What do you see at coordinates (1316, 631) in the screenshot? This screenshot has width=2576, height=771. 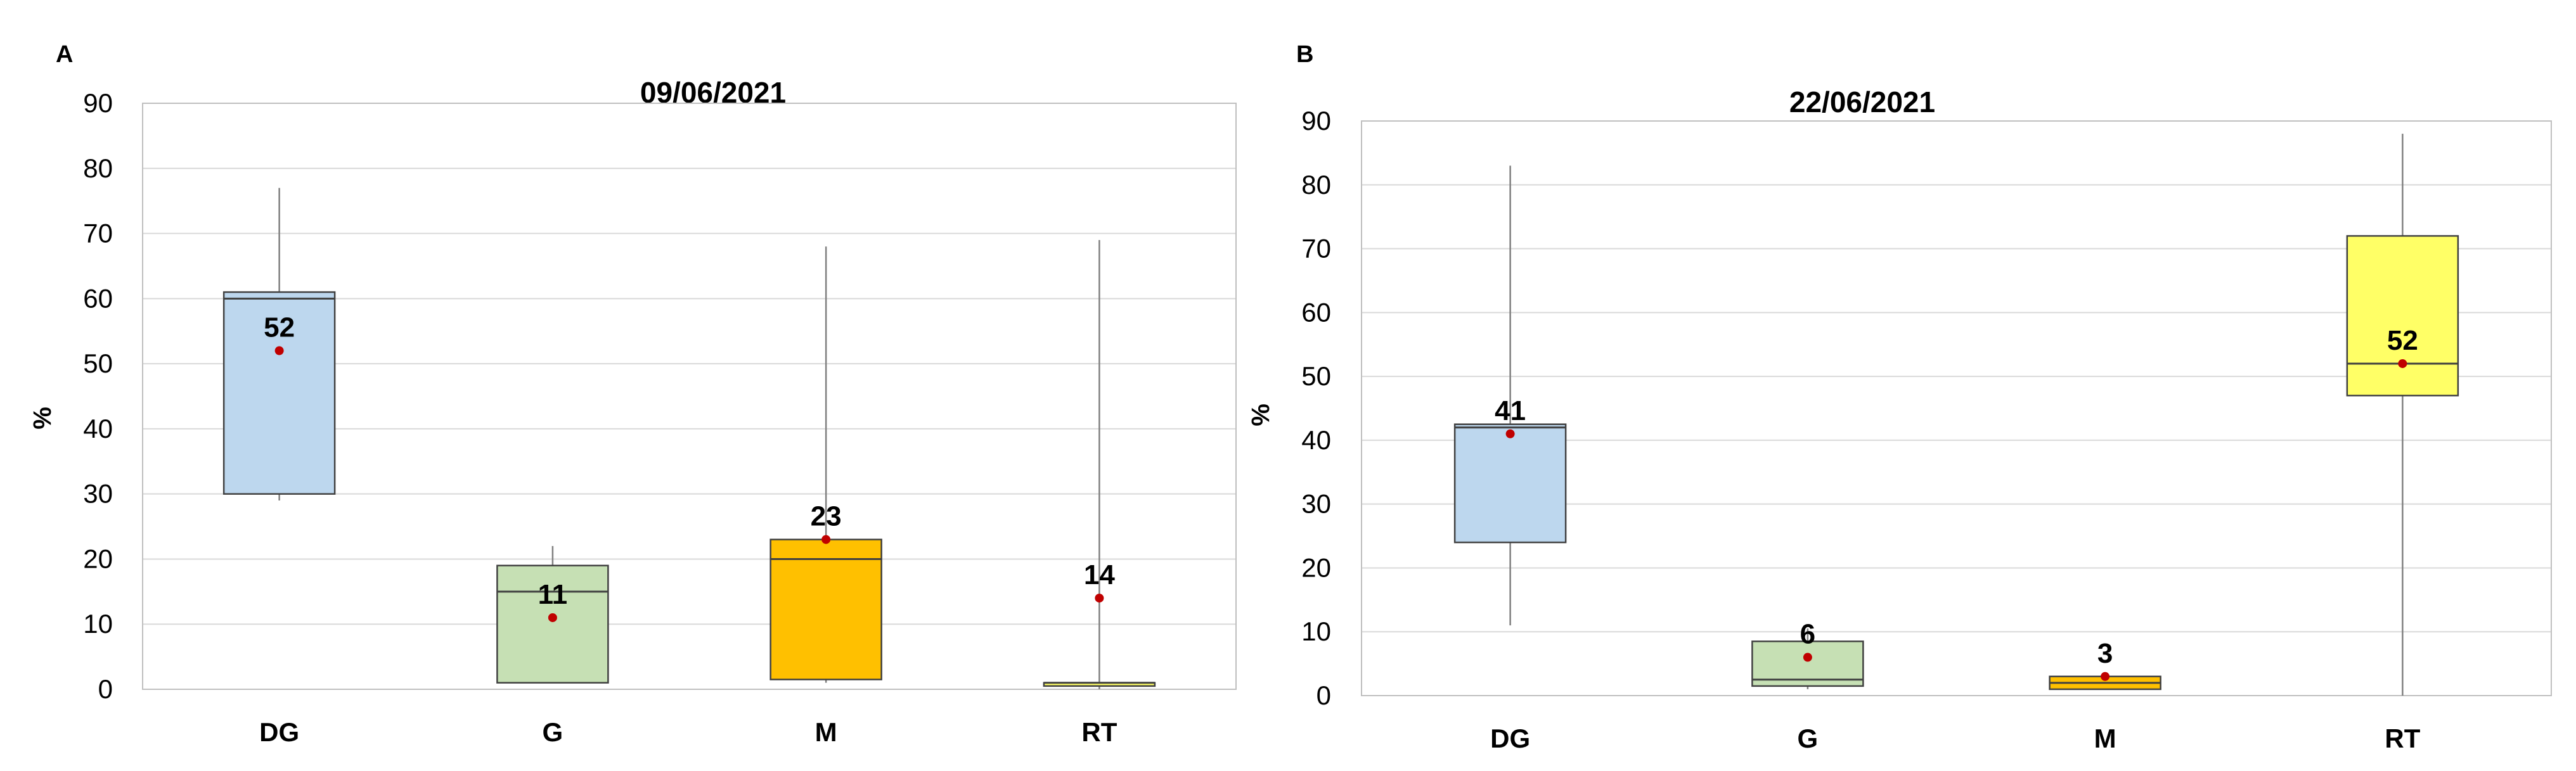 I see `y-tick-label-b-10: 10` at bounding box center [1316, 631].